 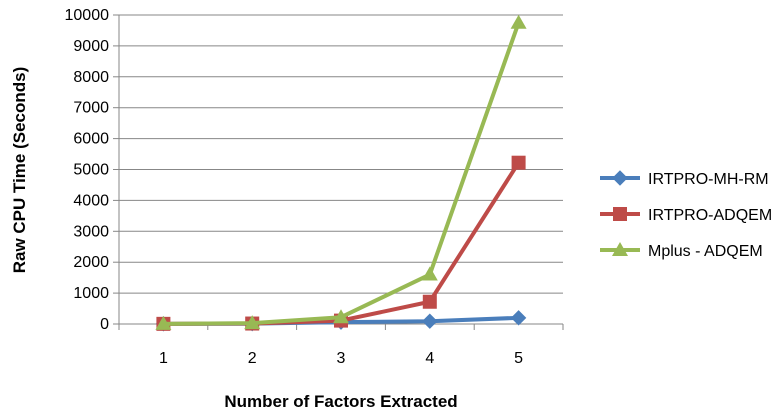 I want to click on y-tick-label: 5000, so click(x=91, y=170).